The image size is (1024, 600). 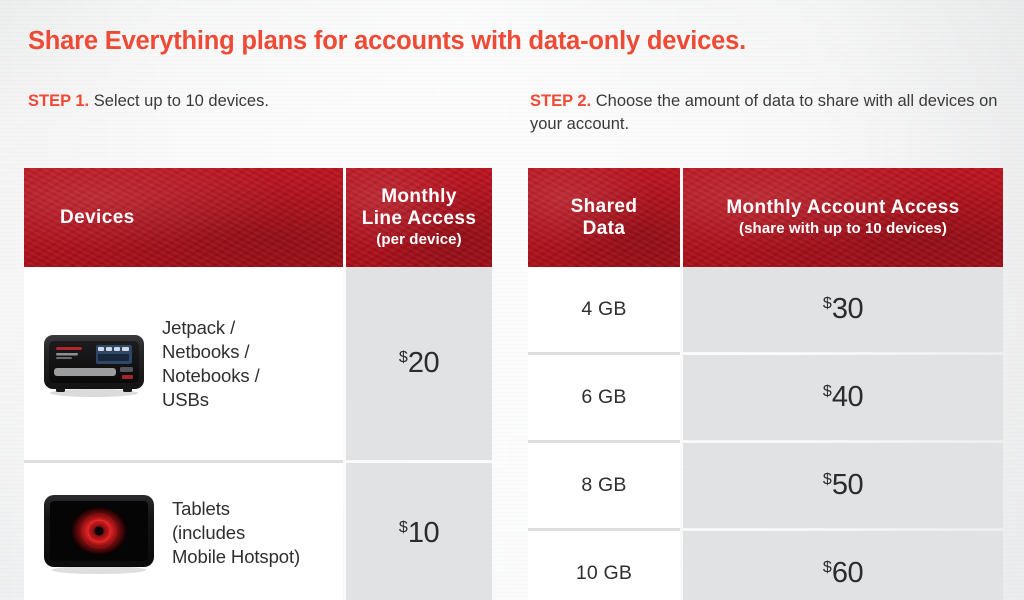 I want to click on table-row: 10 GB $60, so click(x=765, y=565).